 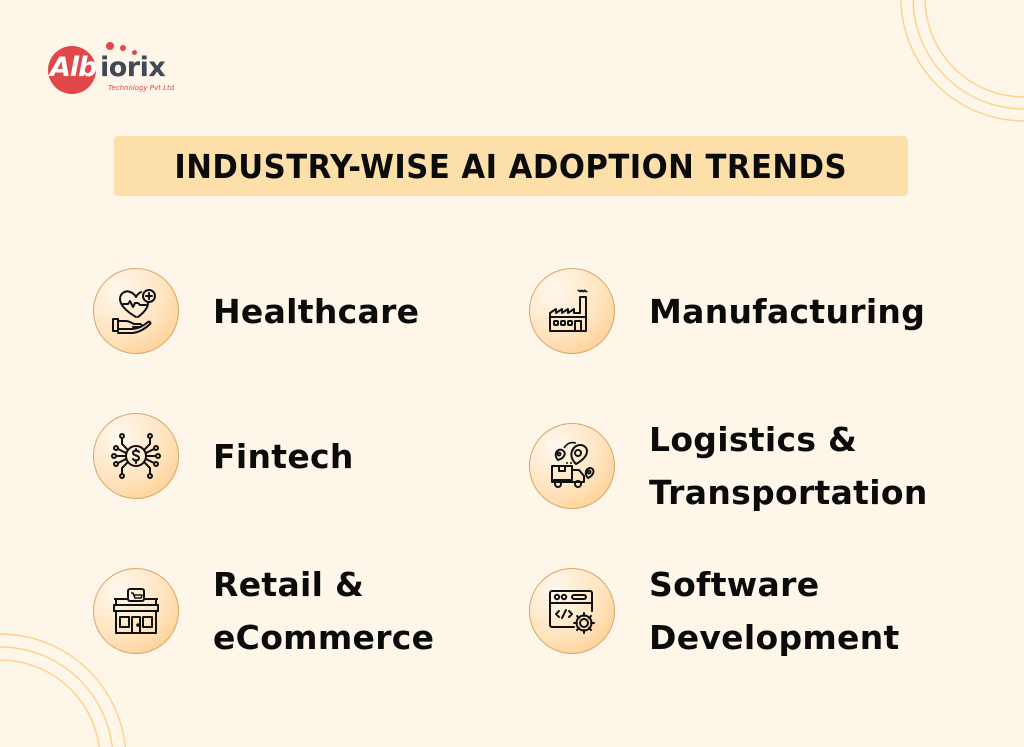 I want to click on industry-item-software: Software Development, so click(x=714, y=611).